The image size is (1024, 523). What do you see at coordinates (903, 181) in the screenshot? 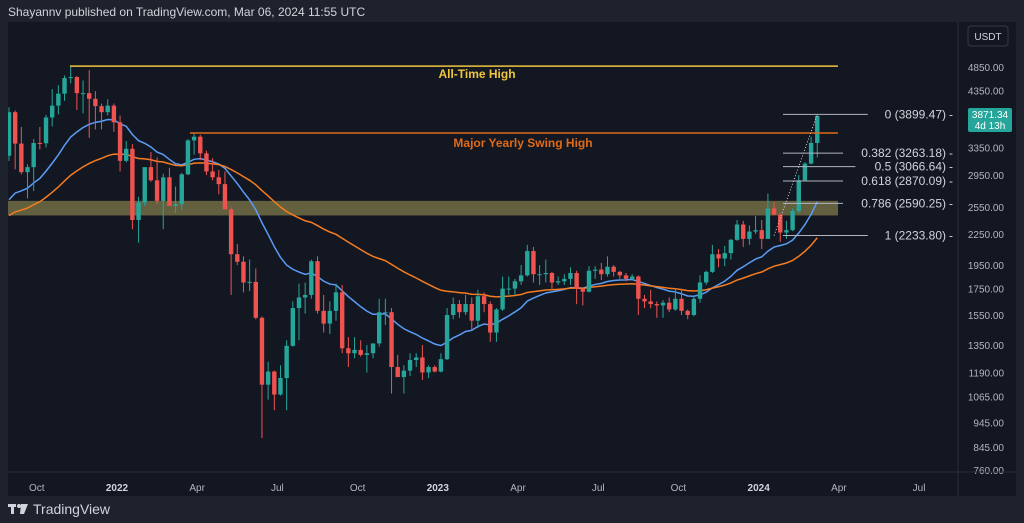
I see `fib-level-label: 0.618 (2870.09)` at bounding box center [903, 181].